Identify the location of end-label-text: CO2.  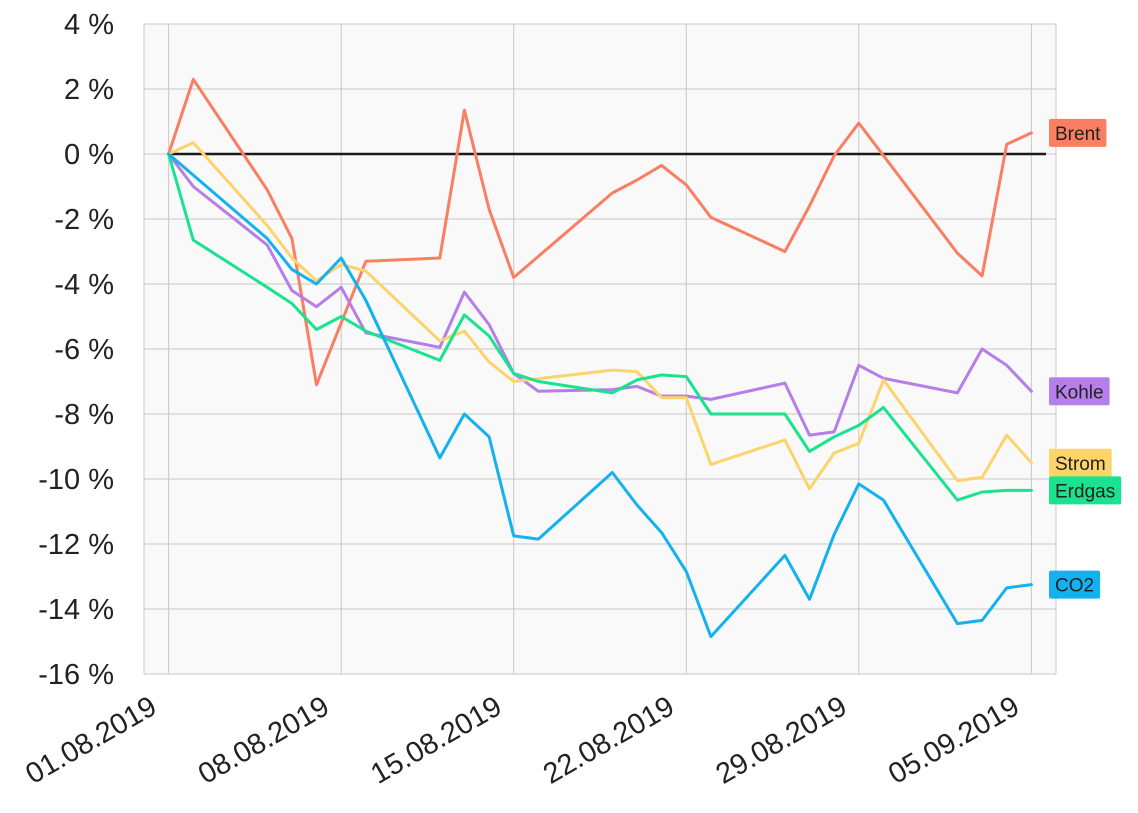
(1074, 586).